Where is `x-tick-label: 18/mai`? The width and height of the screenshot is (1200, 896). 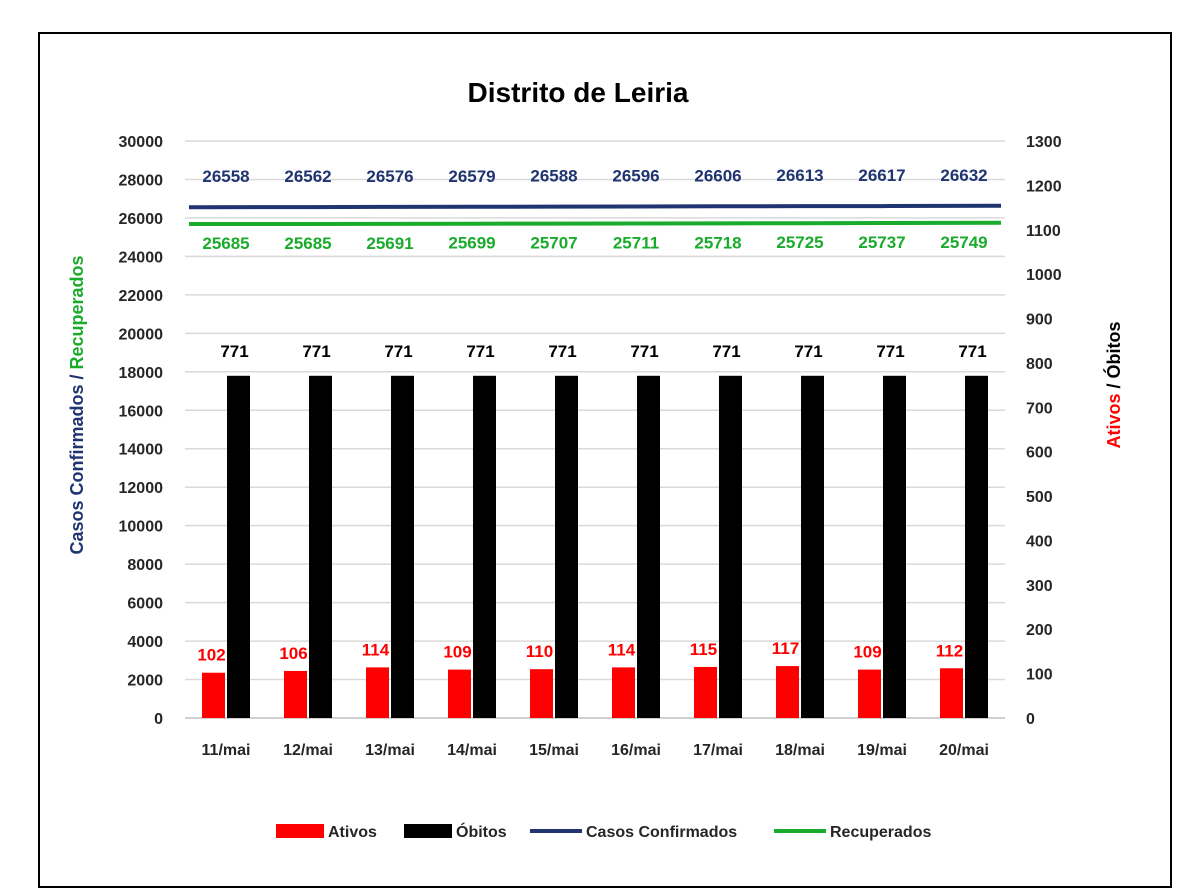
x-tick-label: 18/mai is located at coordinates (800, 750).